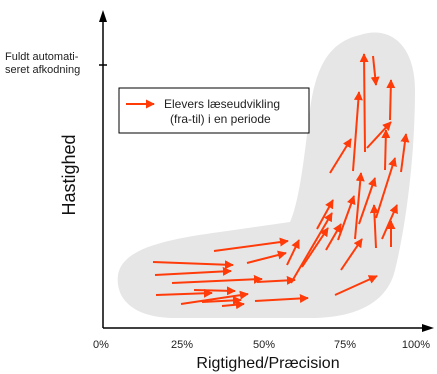 The image size is (437, 374). I want to click on y-top-label-line2: seret afkodning, so click(42, 70).